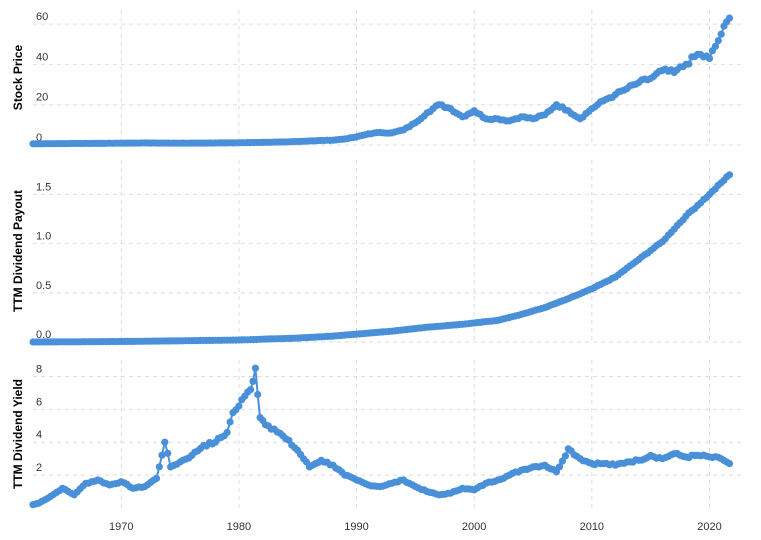  What do you see at coordinates (39, 402) in the screenshot?
I see `y-tick-label: 6` at bounding box center [39, 402].